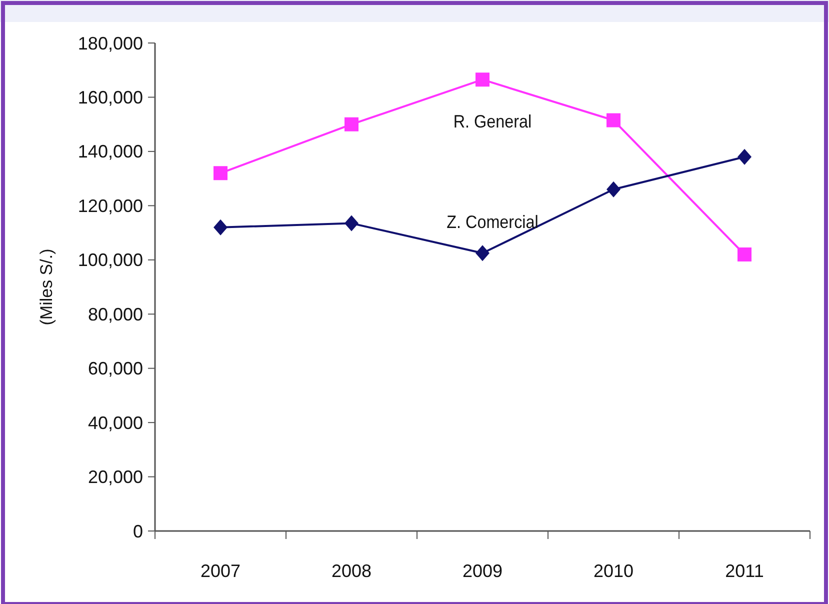 The image size is (829, 604). I want to click on x-tick-label: 2007, so click(220, 571).